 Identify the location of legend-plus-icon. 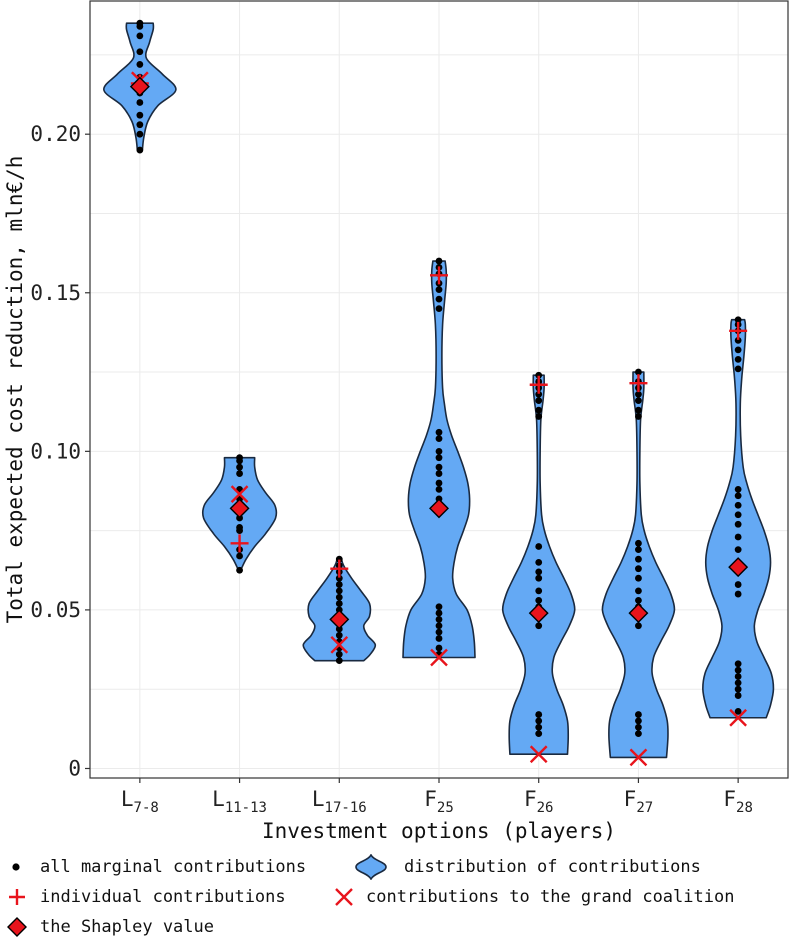
(21, 897).